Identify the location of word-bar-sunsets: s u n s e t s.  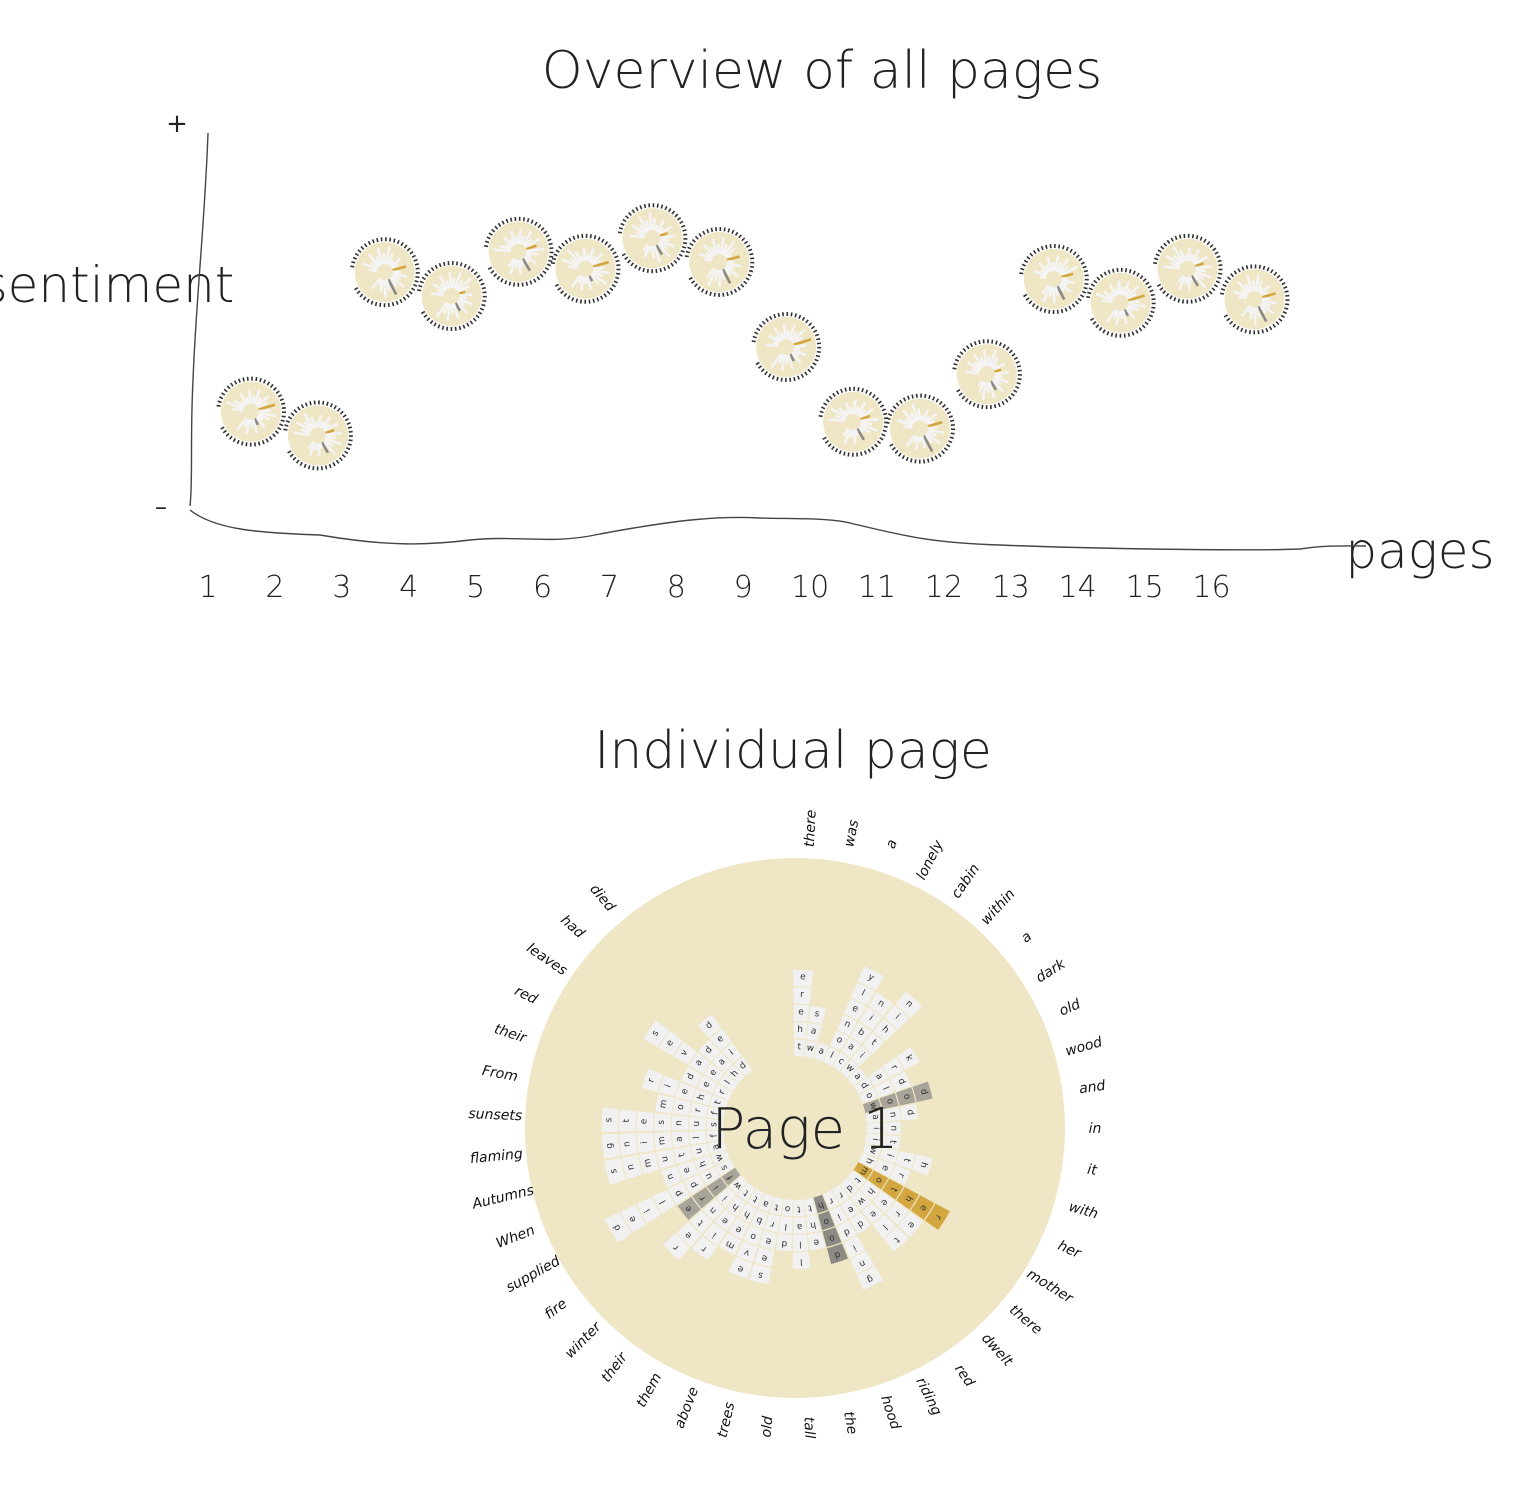
(662, 1119).